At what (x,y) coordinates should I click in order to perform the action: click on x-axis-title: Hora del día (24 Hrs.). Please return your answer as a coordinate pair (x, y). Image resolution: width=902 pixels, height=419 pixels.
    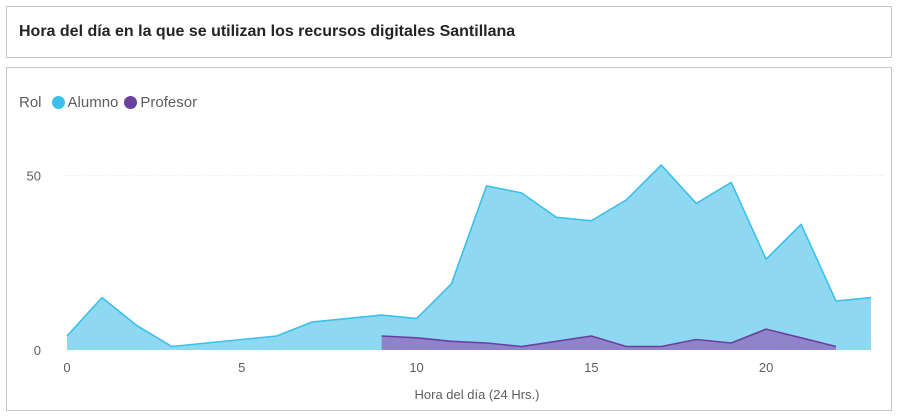
    Looking at the image, I should click on (477, 394).